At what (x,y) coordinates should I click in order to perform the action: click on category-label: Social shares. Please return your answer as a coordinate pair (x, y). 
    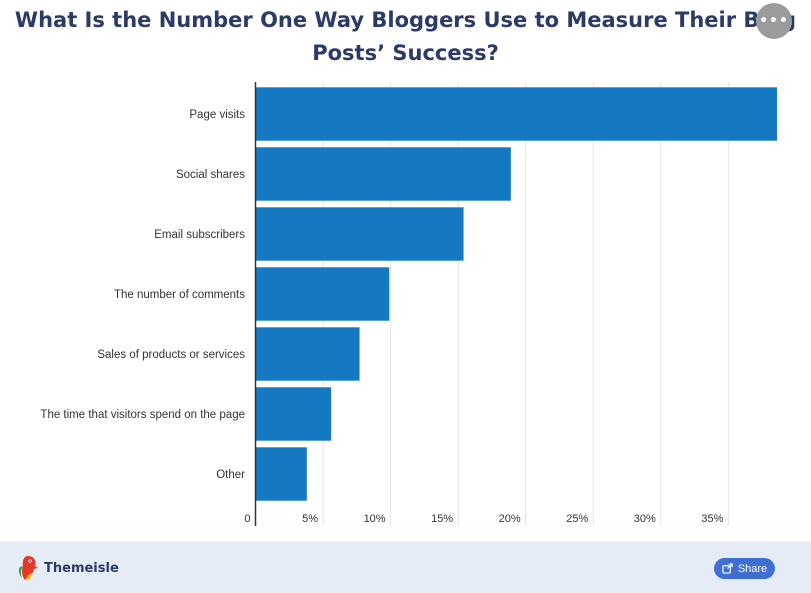
    Looking at the image, I should click on (210, 175).